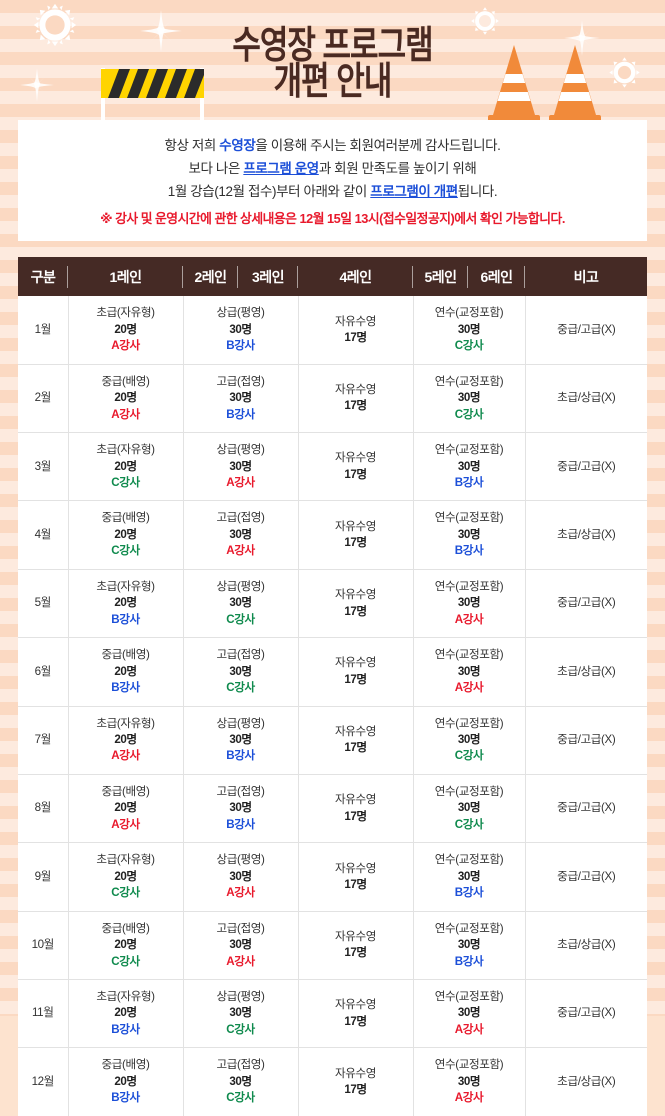 The height and width of the screenshot is (1116, 665). I want to click on table-head: 구분 1레인 2레인 3레인 4레인 5레인 6레인 비고, so click(332, 277).